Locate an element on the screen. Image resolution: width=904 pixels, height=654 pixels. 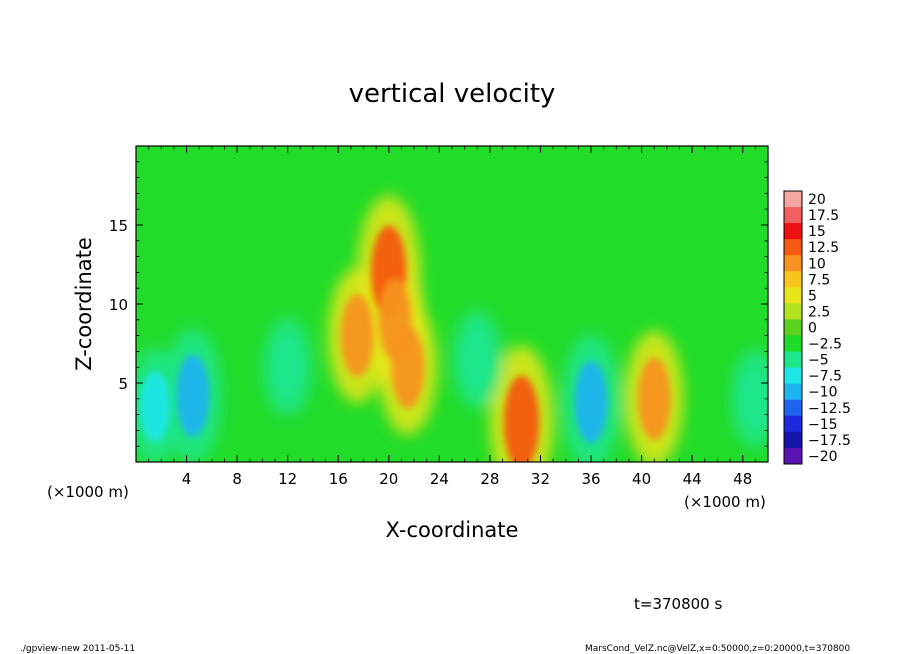
colorbar-label-1: 17.5 is located at coordinates (823, 216).